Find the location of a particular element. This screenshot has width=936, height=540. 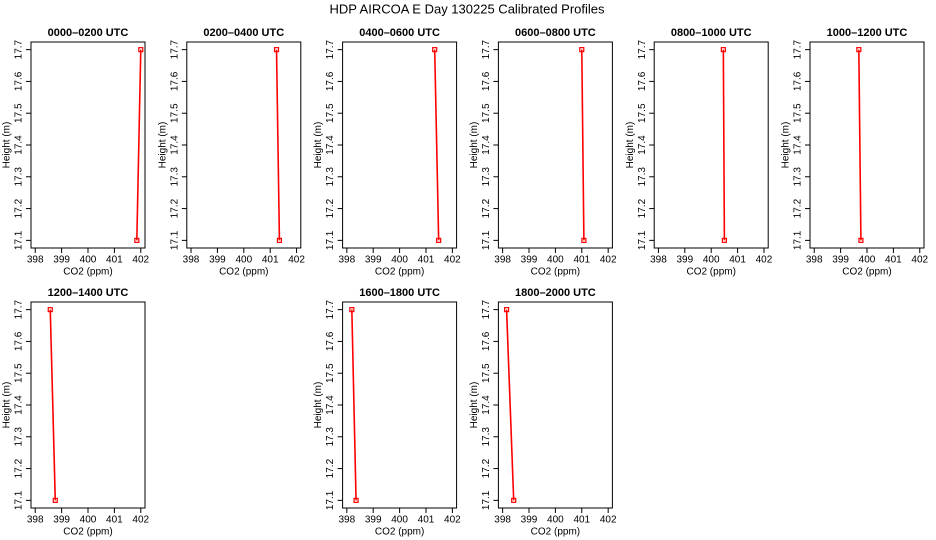

panel-title: 1200–1400 UTC is located at coordinates (88, 293).